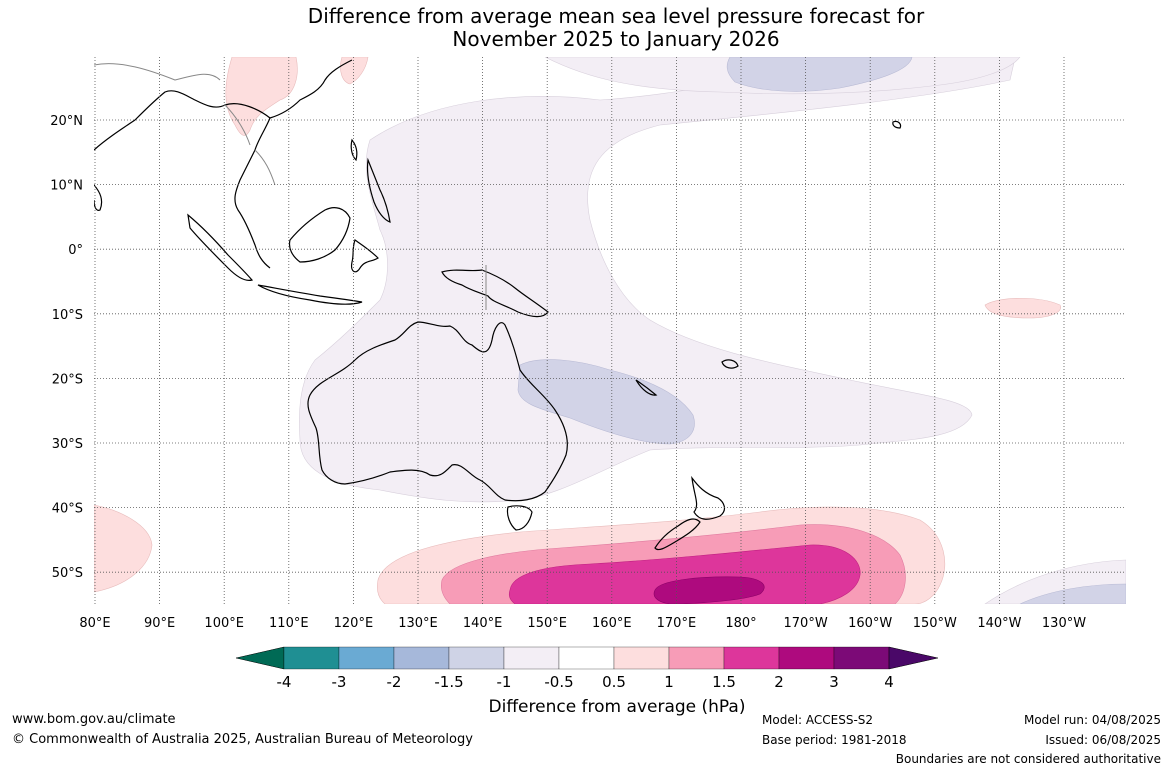 This screenshot has width=1173, height=770. I want to click on colorbar-tick-label: -2, so click(394, 682).